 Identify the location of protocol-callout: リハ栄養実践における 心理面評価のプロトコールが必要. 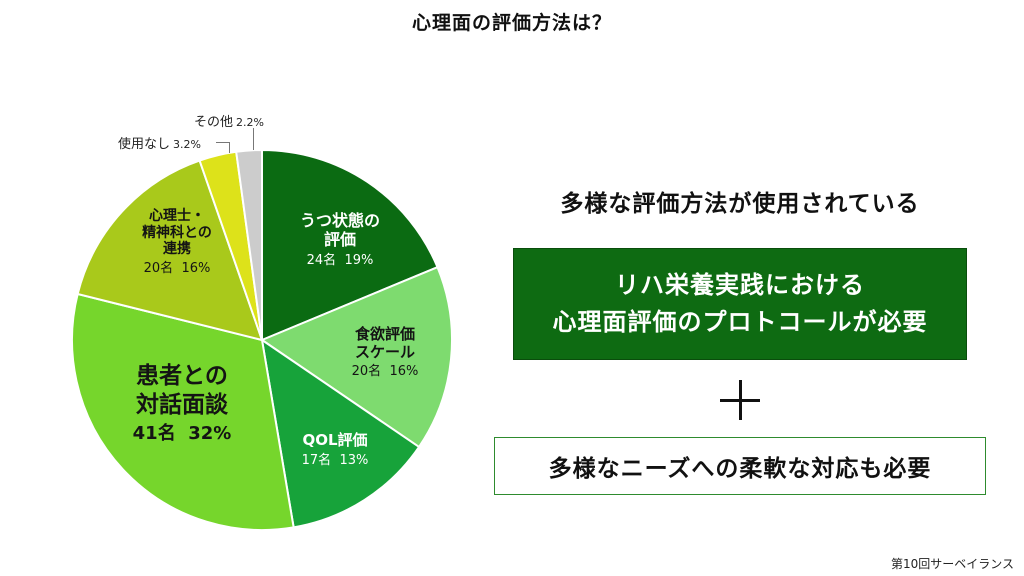
(740, 304).